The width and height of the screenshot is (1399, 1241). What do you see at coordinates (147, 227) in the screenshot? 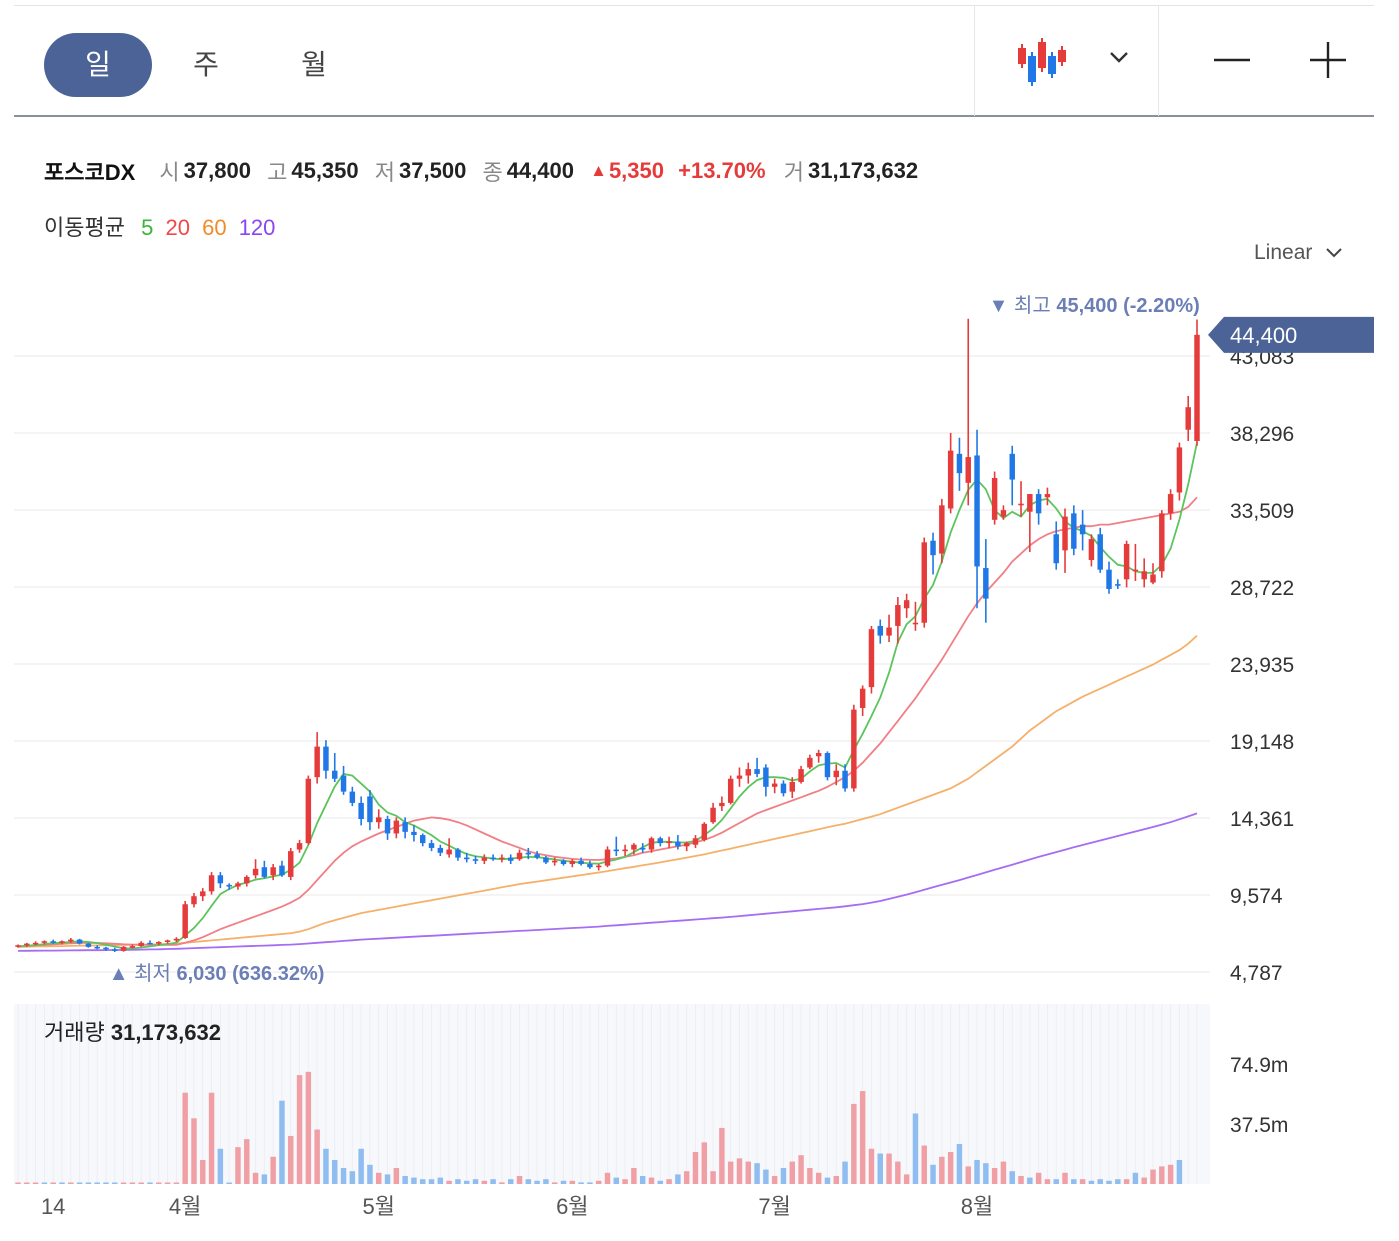
I see `ma5-legend: 5` at bounding box center [147, 227].